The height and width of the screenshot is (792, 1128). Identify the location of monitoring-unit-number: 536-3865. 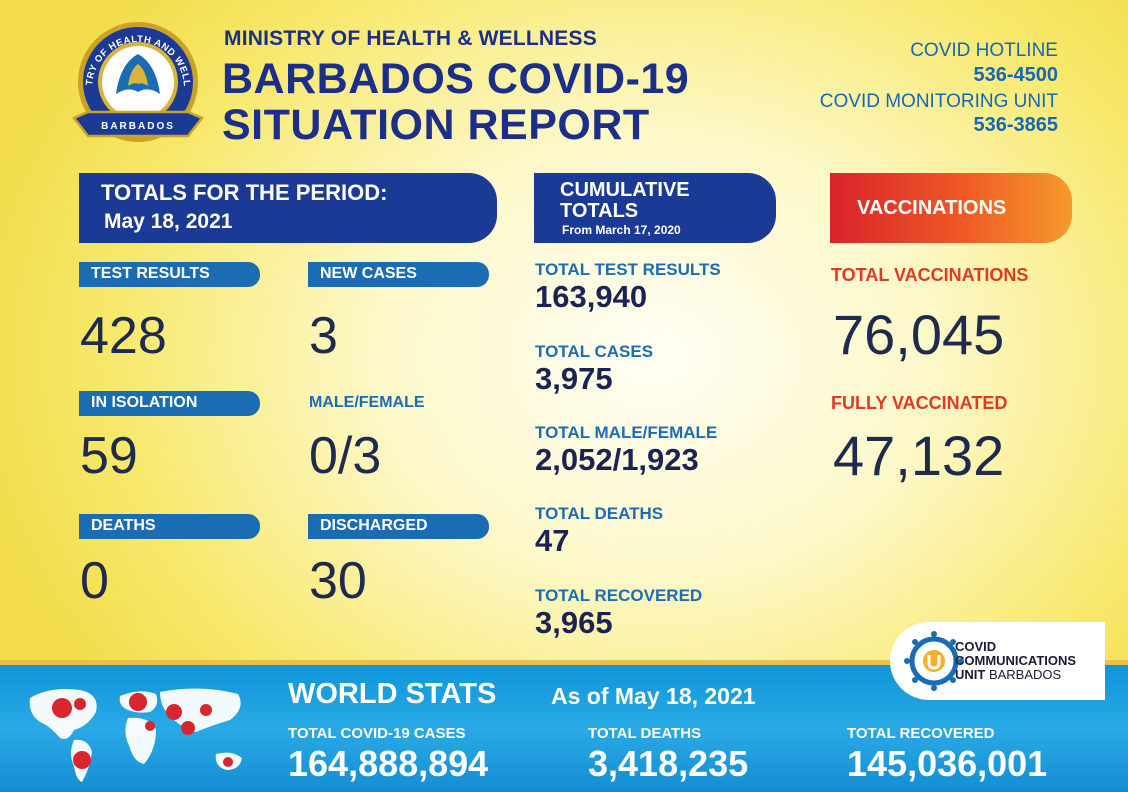
(1015, 125).